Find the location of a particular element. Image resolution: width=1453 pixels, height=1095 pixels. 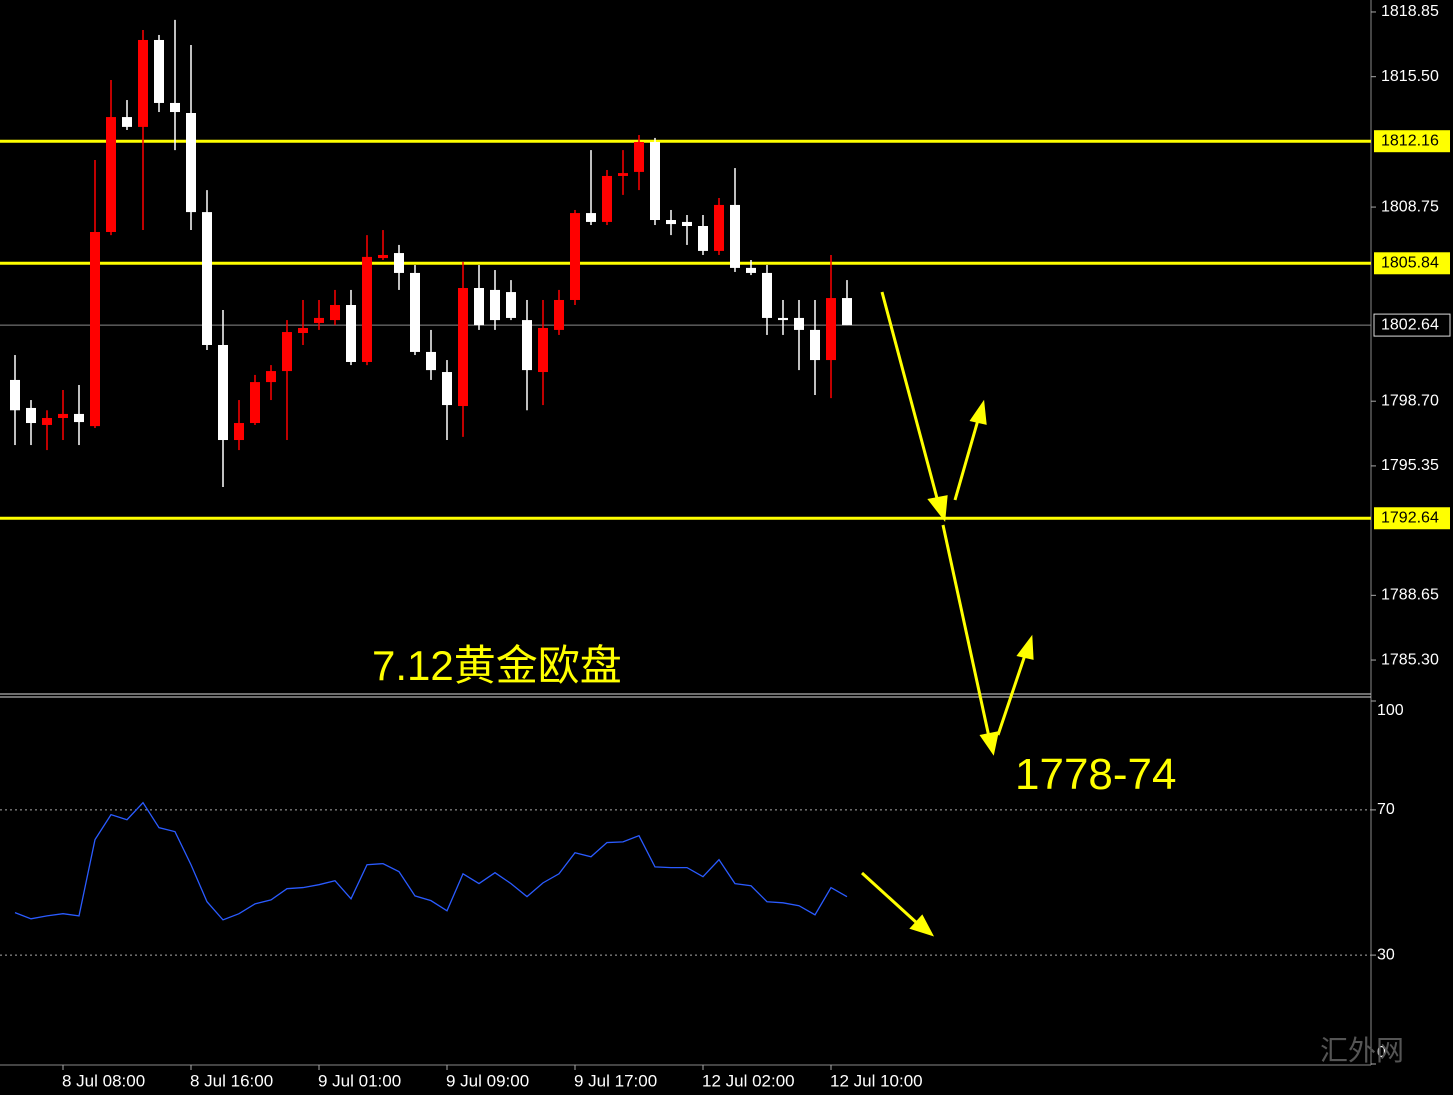

y-tick-label: 0 is located at coordinates (1381, 1052).